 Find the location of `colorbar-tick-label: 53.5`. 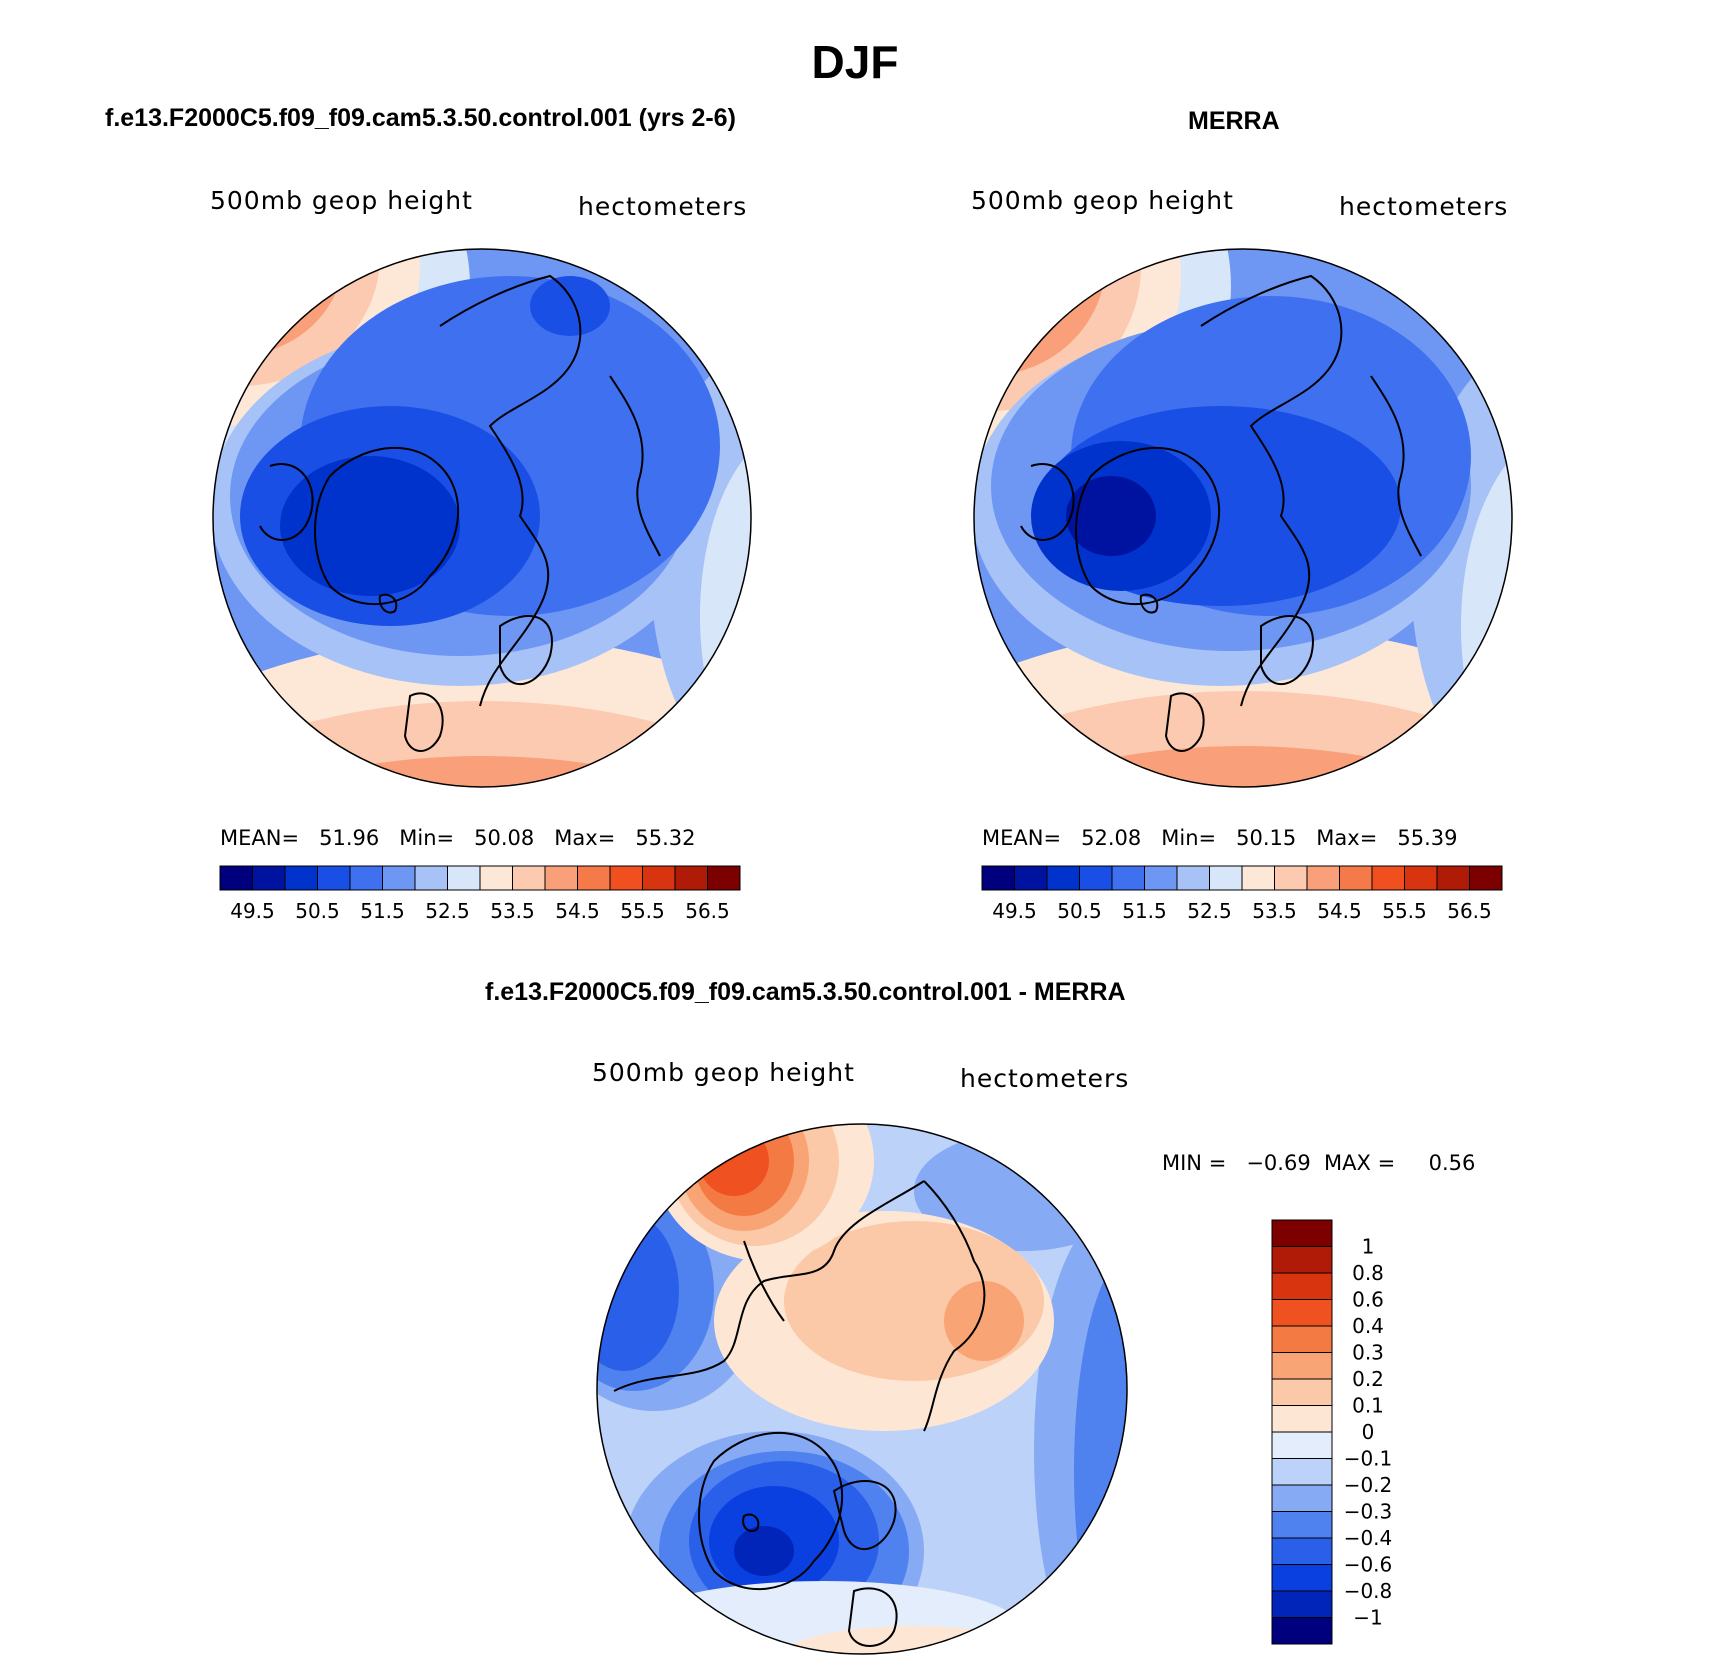

colorbar-tick-label: 53.5 is located at coordinates (1274, 911).